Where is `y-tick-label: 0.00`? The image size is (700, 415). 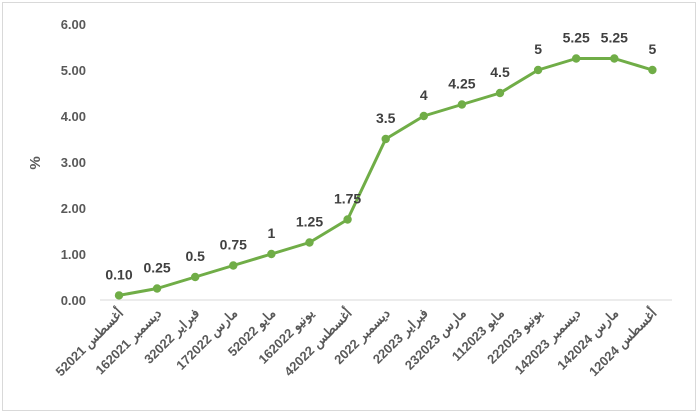
y-tick-label: 0.00 is located at coordinates (73, 300).